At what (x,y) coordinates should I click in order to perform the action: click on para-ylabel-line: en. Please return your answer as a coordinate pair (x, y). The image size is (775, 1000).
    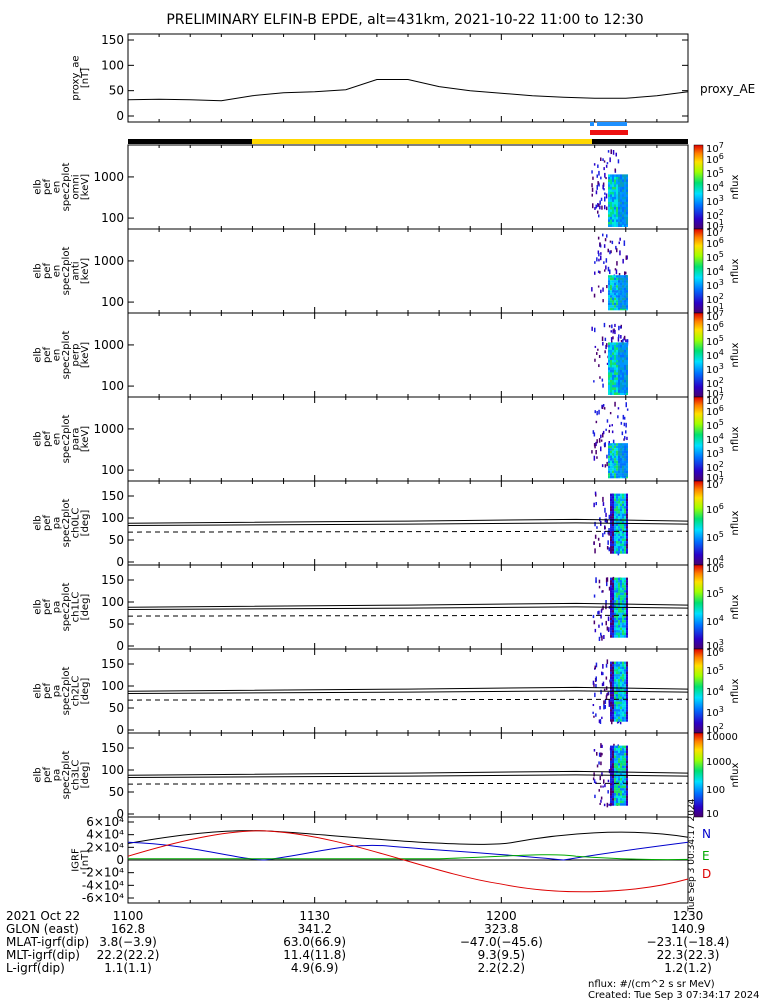
    Looking at the image, I should click on (57, 439).